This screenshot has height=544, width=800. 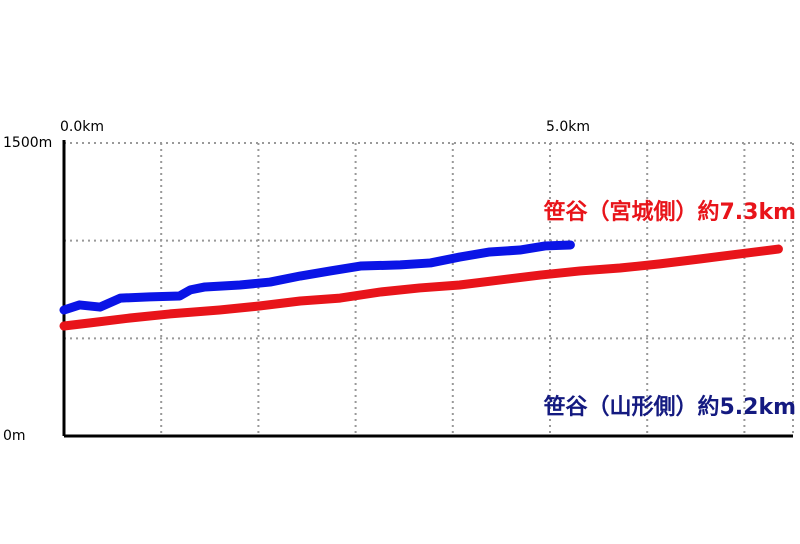 I want to click on y-tick-label: 0m, so click(x=14, y=436).